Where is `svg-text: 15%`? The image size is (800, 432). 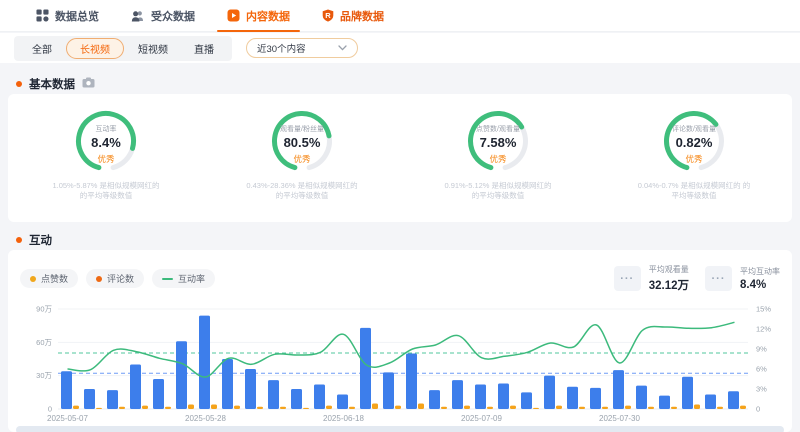
svg-text: 15% is located at coordinates (763, 309).